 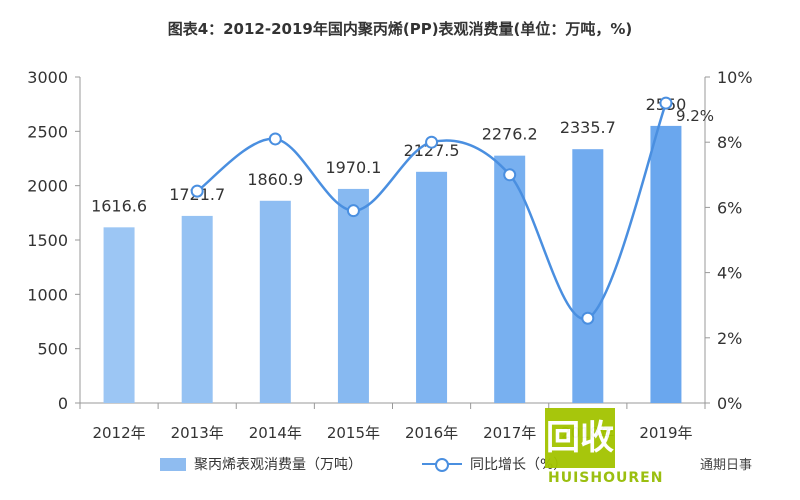 I want to click on y-right-tick-label: 2%, so click(x=729, y=338).